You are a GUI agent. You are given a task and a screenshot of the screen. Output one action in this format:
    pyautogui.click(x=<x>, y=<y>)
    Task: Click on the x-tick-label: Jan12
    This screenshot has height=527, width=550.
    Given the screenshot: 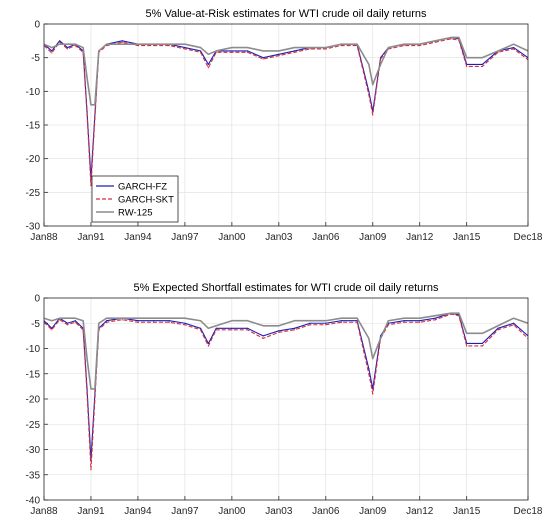 What is the action you would take?
    pyautogui.click(x=420, y=511)
    